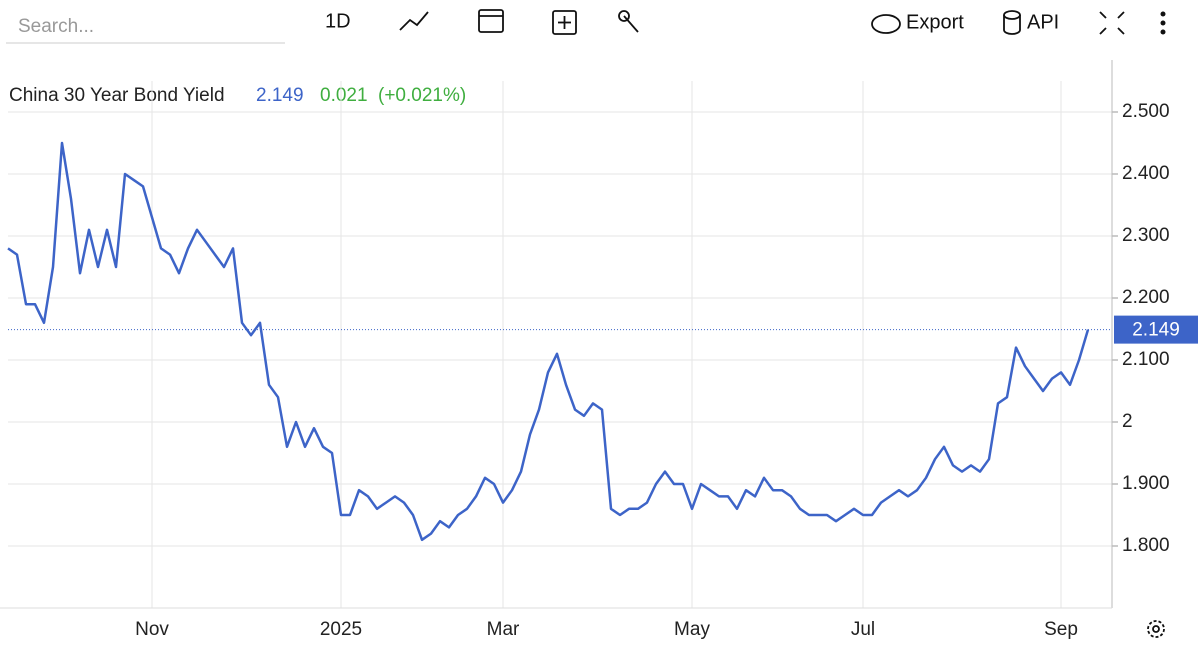 The width and height of the screenshot is (1200, 646). I want to click on chart-type-icon, so click(414, 21).